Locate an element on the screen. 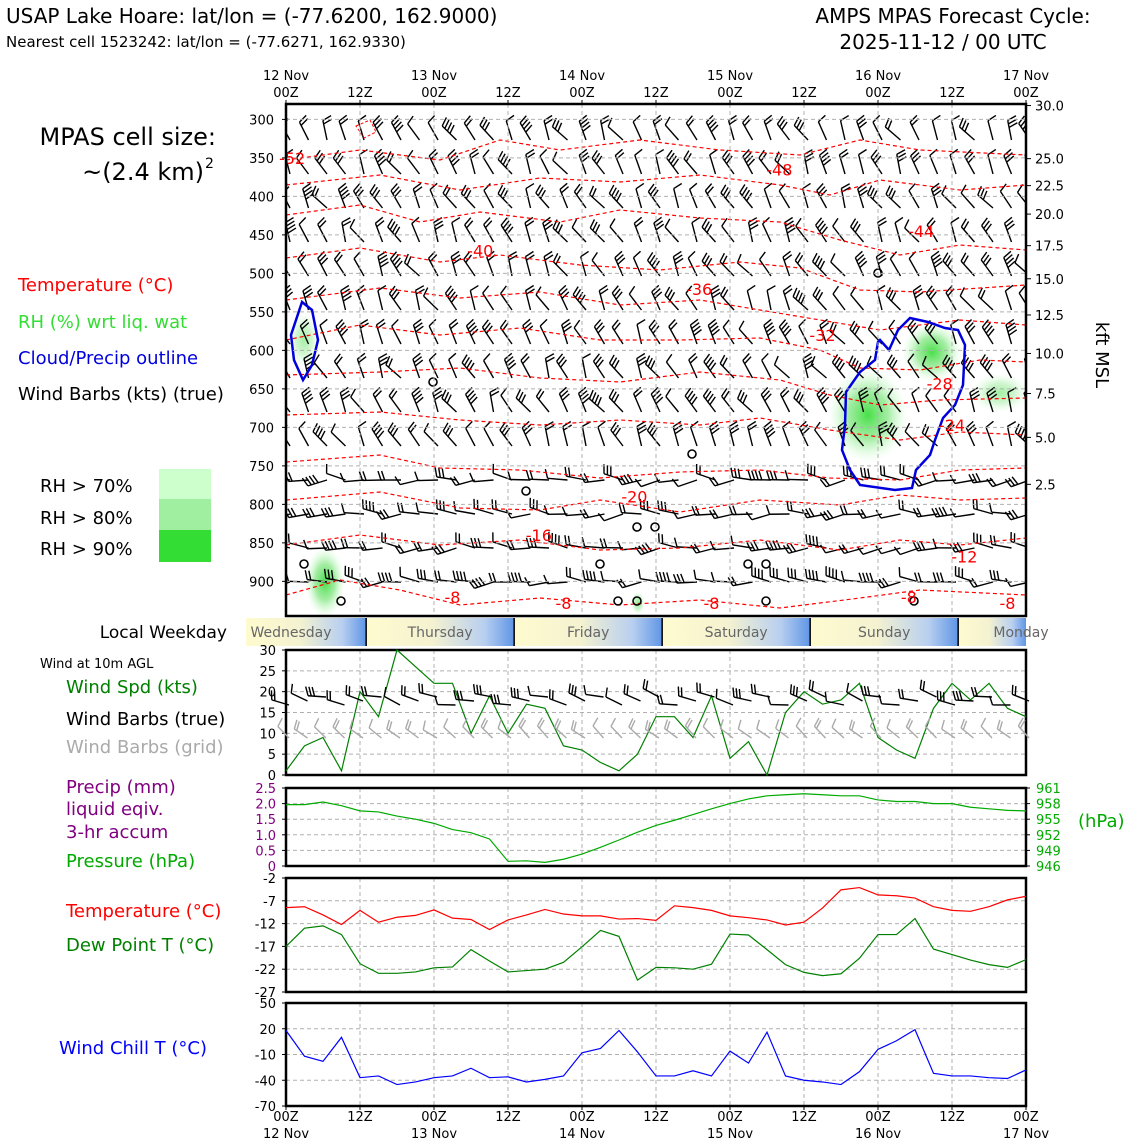 The image size is (1140, 1140). height-tick-label: 15.0 is located at coordinates (1049, 280).